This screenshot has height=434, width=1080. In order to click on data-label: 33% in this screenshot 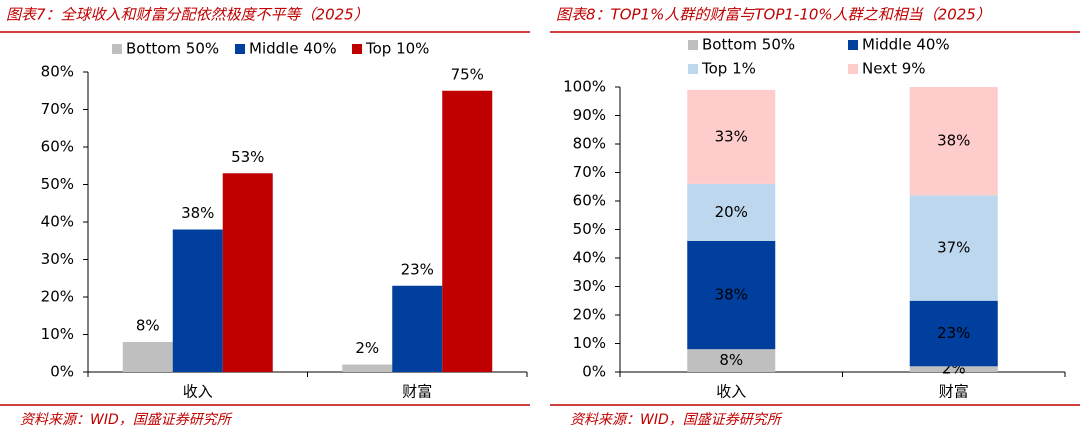, I will do `click(731, 136)`.